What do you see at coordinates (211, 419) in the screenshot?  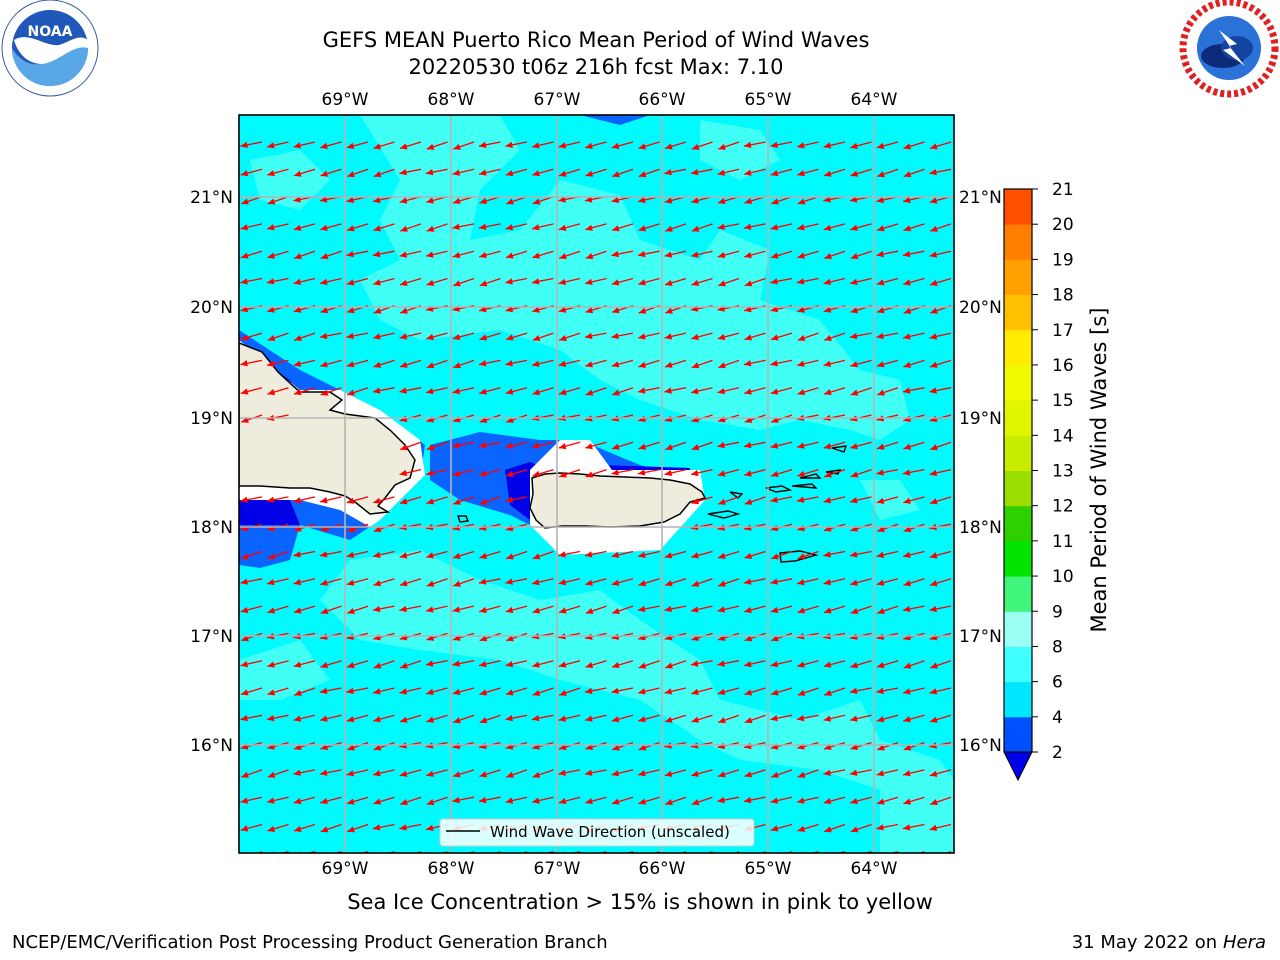 I see `lat-label-left: 19°N` at bounding box center [211, 419].